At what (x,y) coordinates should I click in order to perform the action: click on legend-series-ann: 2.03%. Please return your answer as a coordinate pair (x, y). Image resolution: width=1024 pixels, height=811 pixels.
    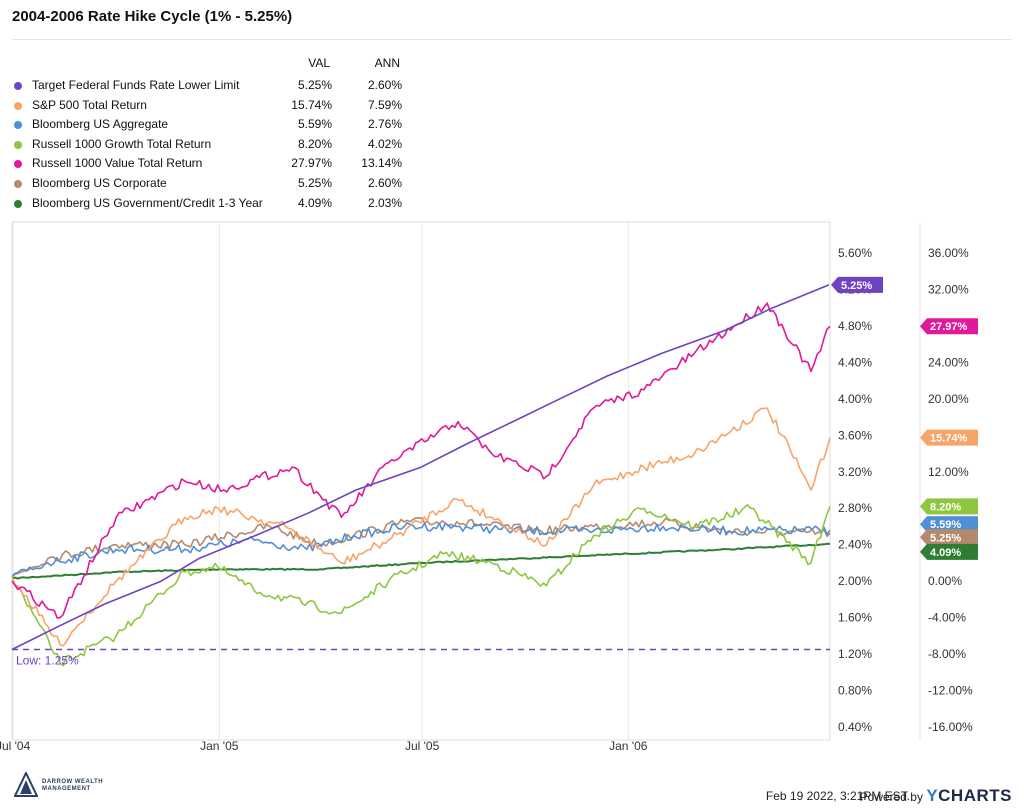
    Looking at the image, I should click on (384, 202).